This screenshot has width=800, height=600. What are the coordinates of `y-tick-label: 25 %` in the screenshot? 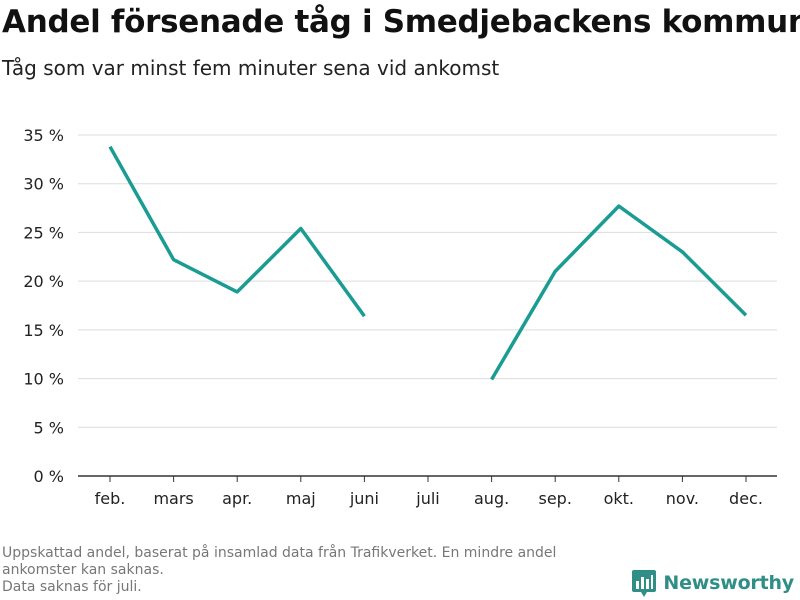 It's located at (43, 232).